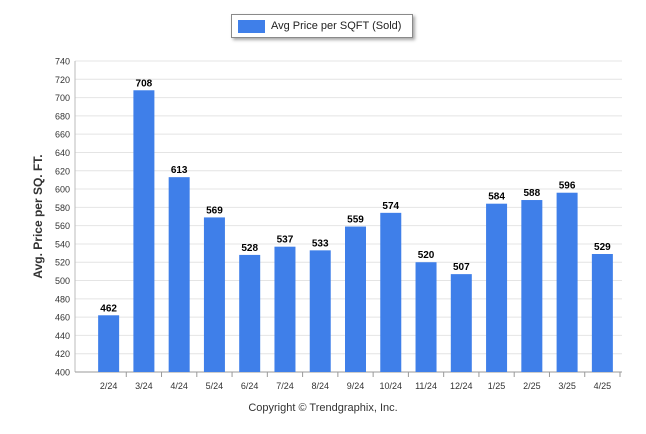 The height and width of the screenshot is (434, 646). I want to click on x-tick-label: 3/25, so click(567, 386).